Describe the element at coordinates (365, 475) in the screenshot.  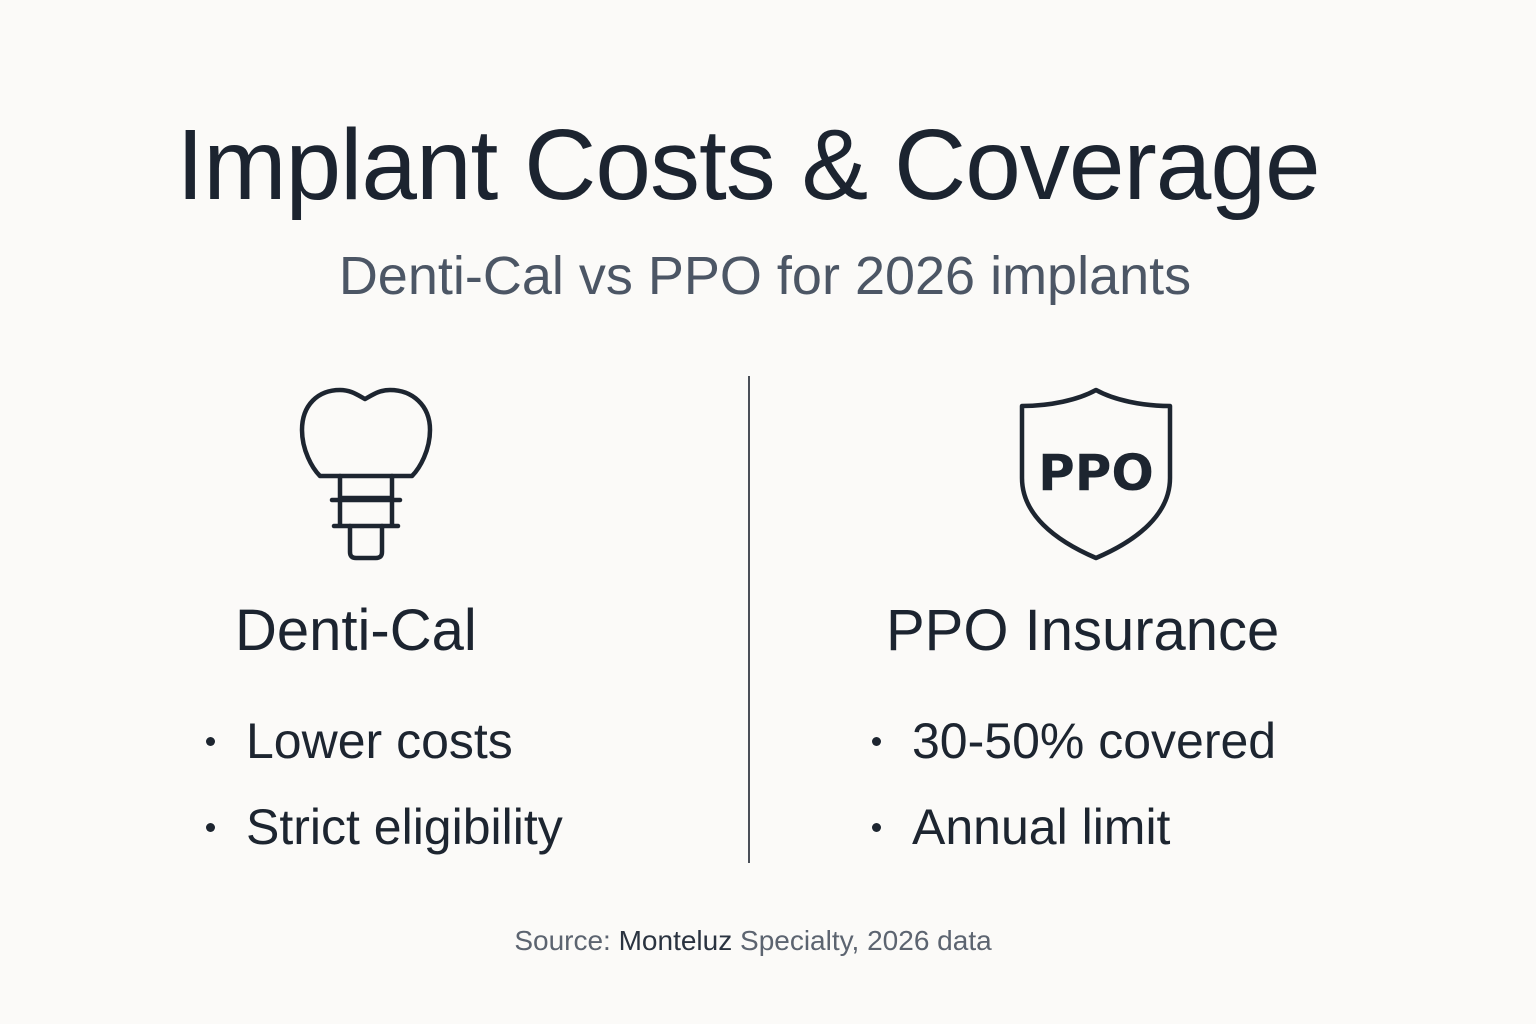
I see `dental-implant-icon` at that location.